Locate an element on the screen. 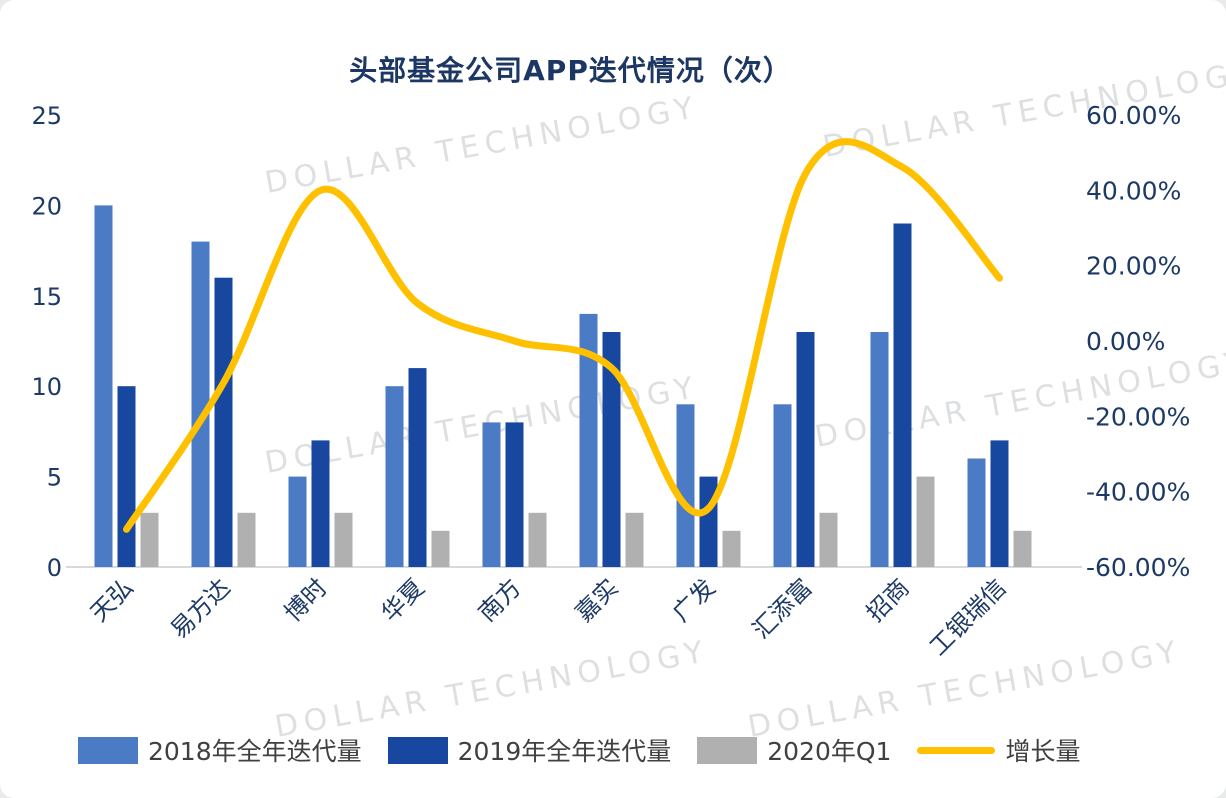  x-axis-label: 天弘 is located at coordinates (112, 600).